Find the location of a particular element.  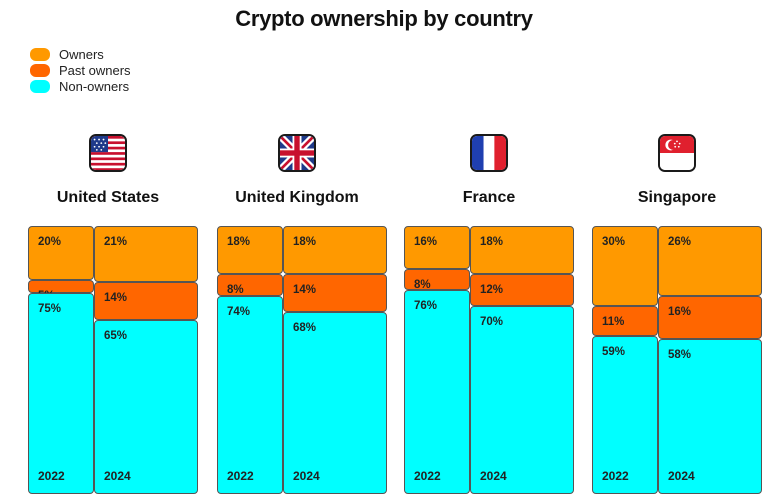

bar-united-kingdom-2022-past-owners: 8% is located at coordinates (250, 285).